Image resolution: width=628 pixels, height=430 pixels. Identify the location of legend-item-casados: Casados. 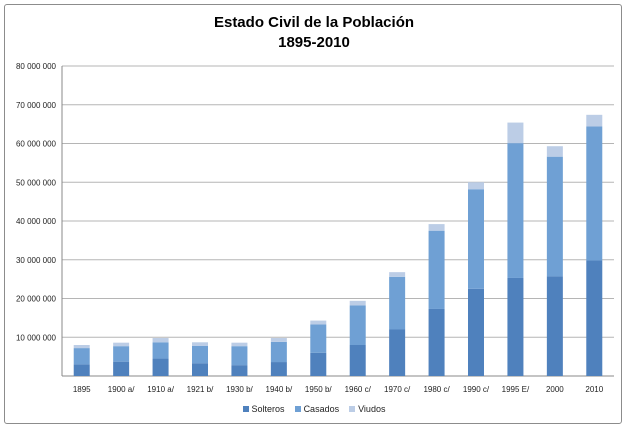
(317, 409).